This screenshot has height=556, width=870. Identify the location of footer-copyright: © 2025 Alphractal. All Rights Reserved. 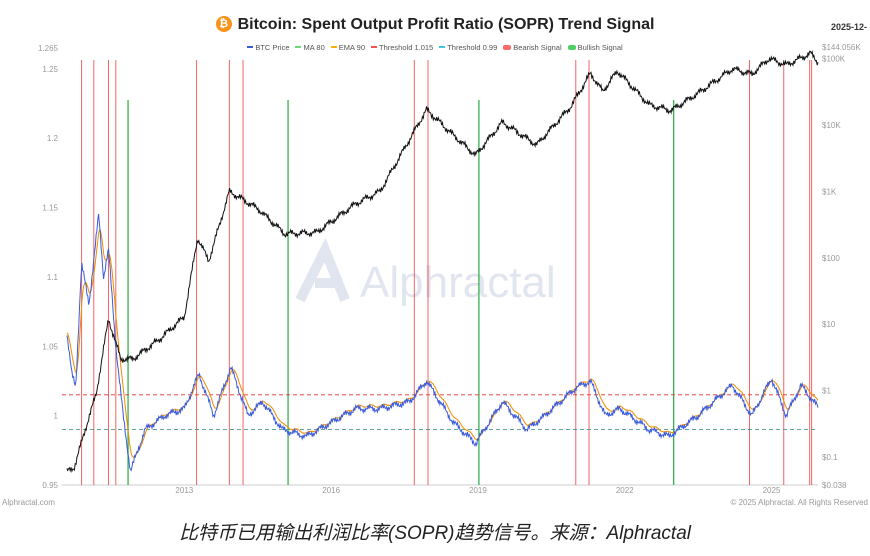
(799, 502).